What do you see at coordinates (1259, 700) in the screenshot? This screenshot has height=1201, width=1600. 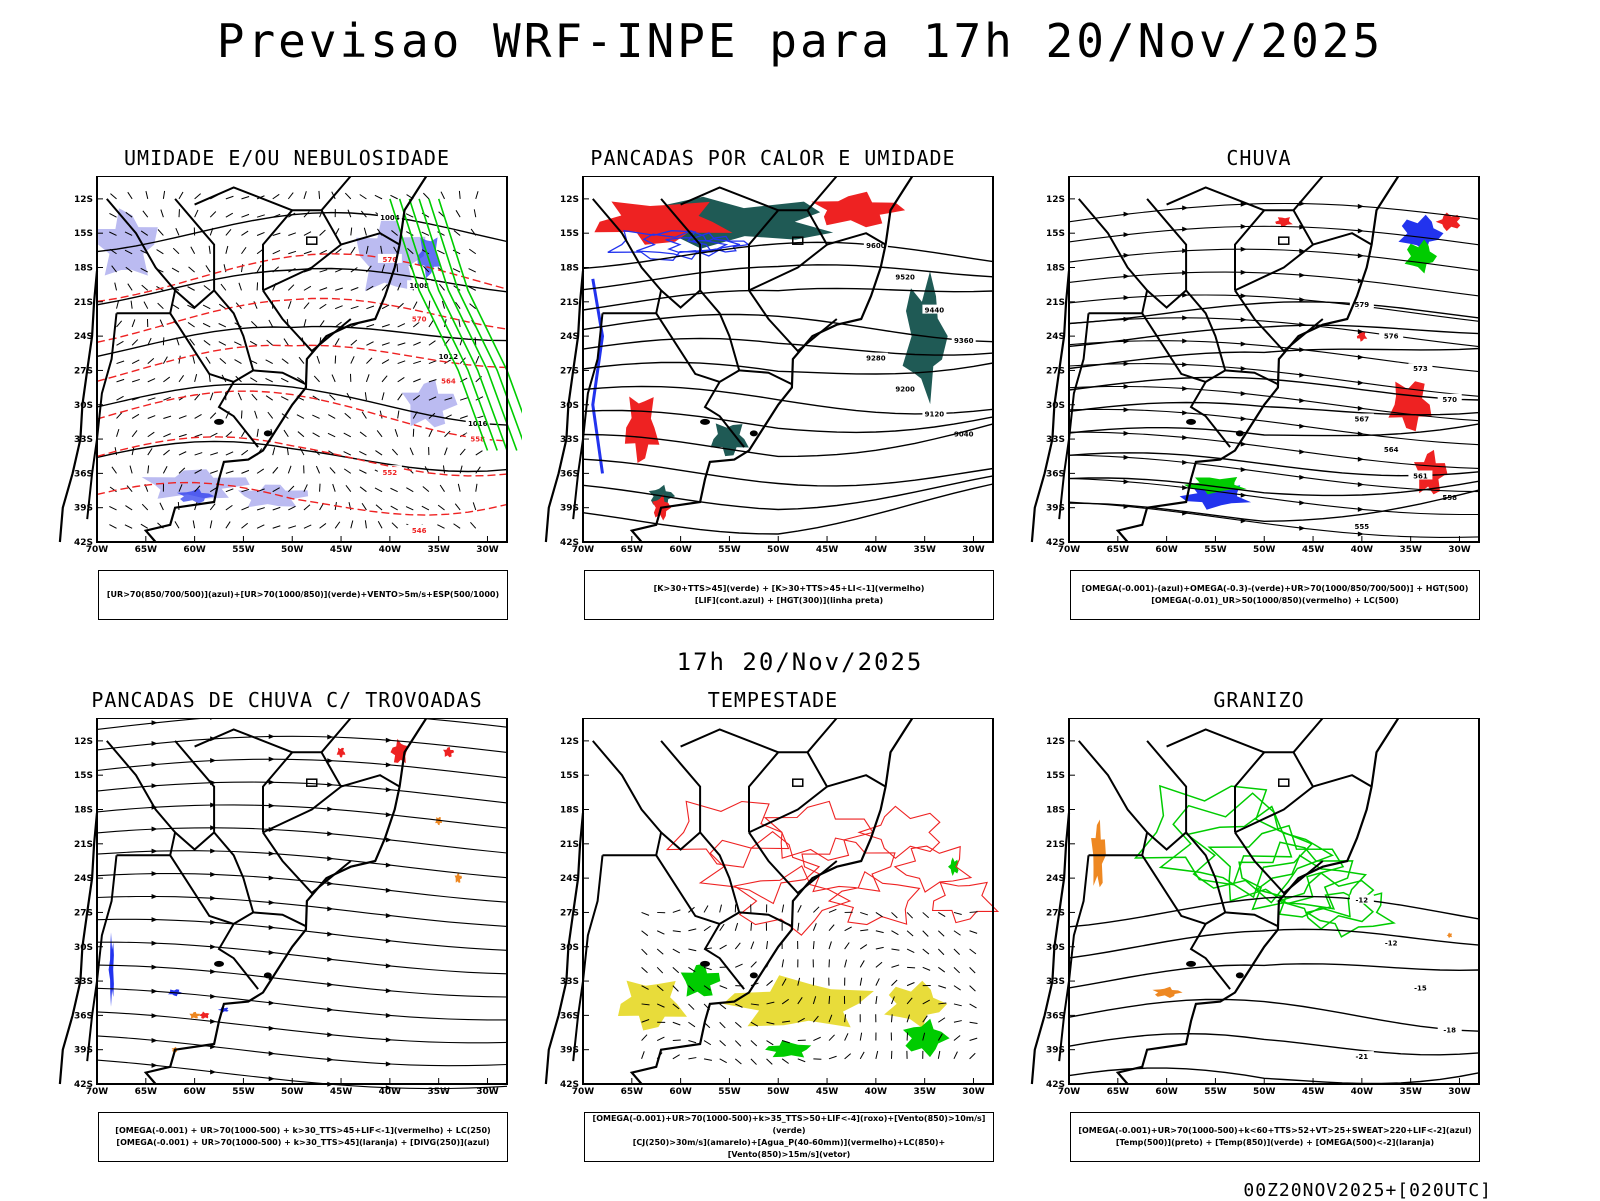 I see `panel-title: GRANIZO` at bounding box center [1259, 700].